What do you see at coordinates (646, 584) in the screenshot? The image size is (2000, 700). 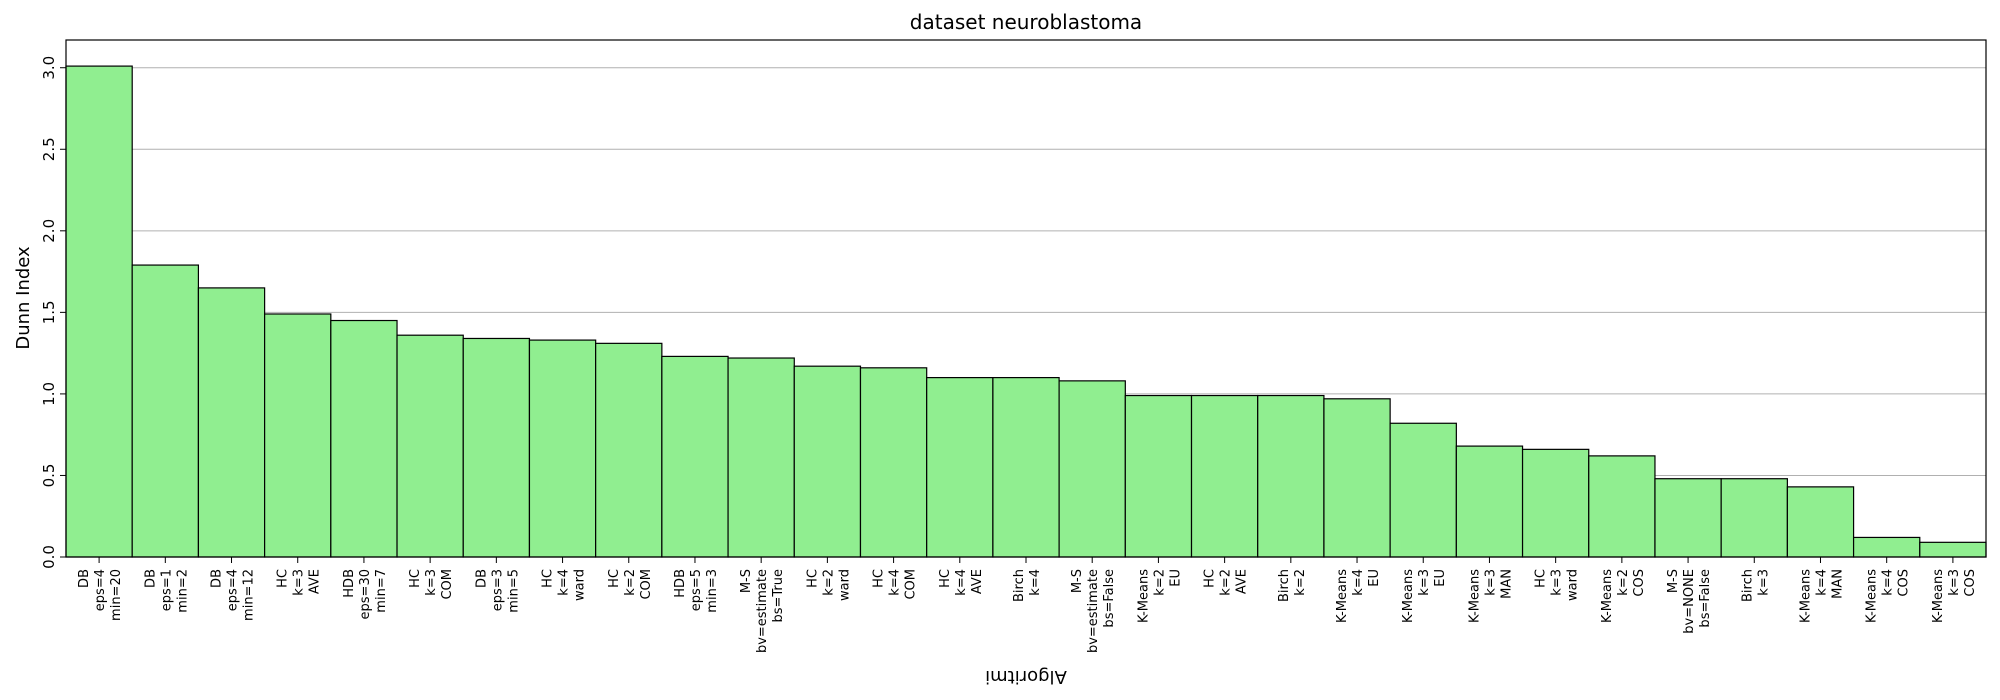 I see `x-tick-label-line: COM` at bounding box center [646, 584].